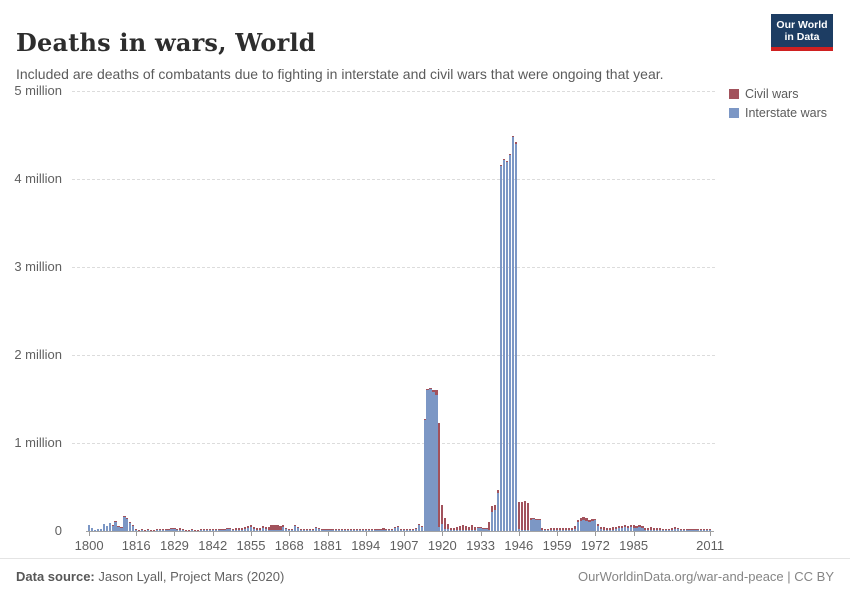 Image resolution: width=850 pixels, height=600 pixels. What do you see at coordinates (551, 529) in the screenshot?
I see `bar-civil-1957` at bounding box center [551, 529].